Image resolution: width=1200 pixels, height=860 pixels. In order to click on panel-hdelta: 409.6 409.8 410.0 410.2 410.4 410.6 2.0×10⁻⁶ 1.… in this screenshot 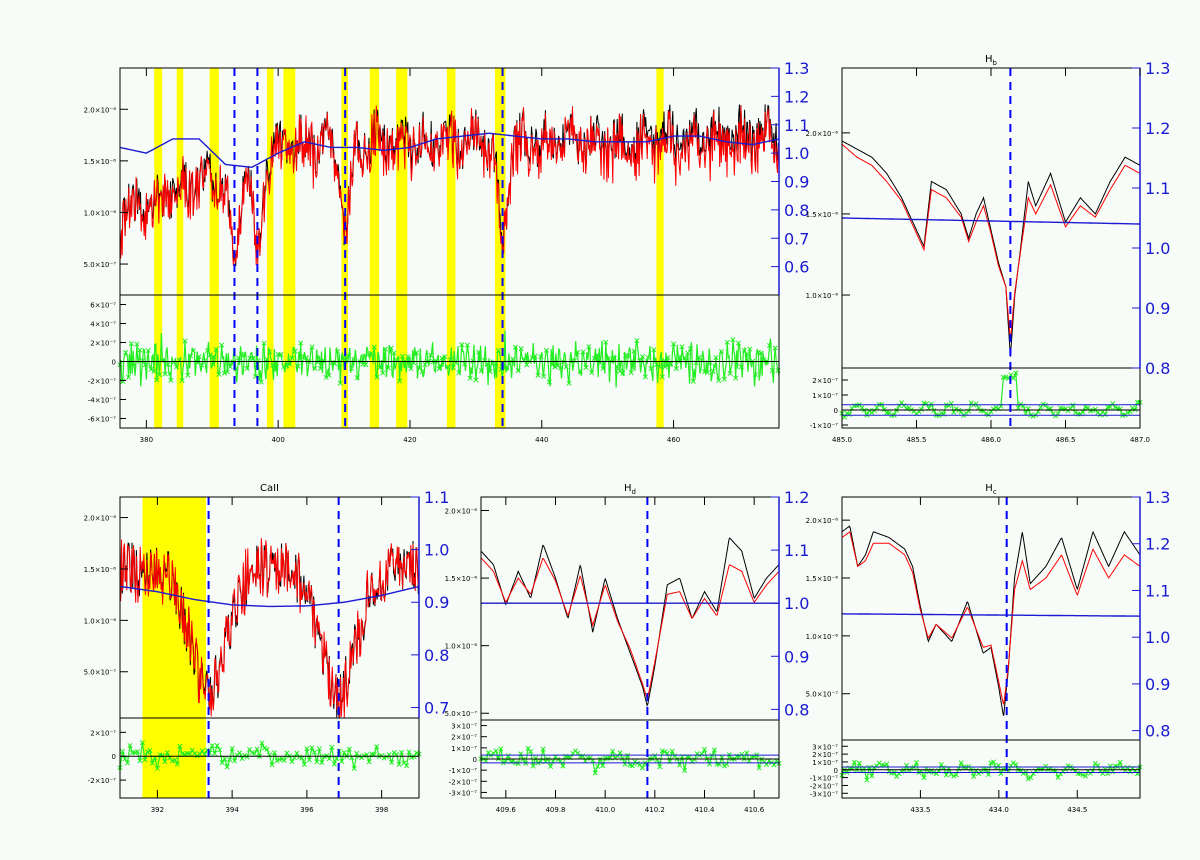, I will do `click(627, 648)`.